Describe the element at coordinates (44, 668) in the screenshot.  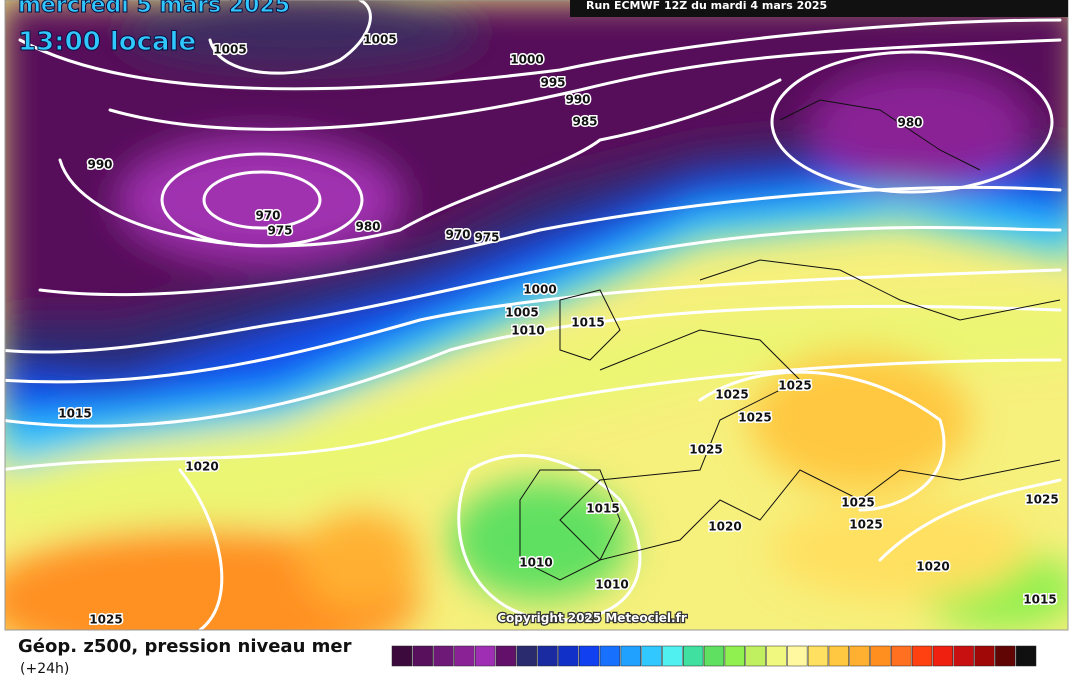
I see `legend-subtitle: (+24h)` at that location.